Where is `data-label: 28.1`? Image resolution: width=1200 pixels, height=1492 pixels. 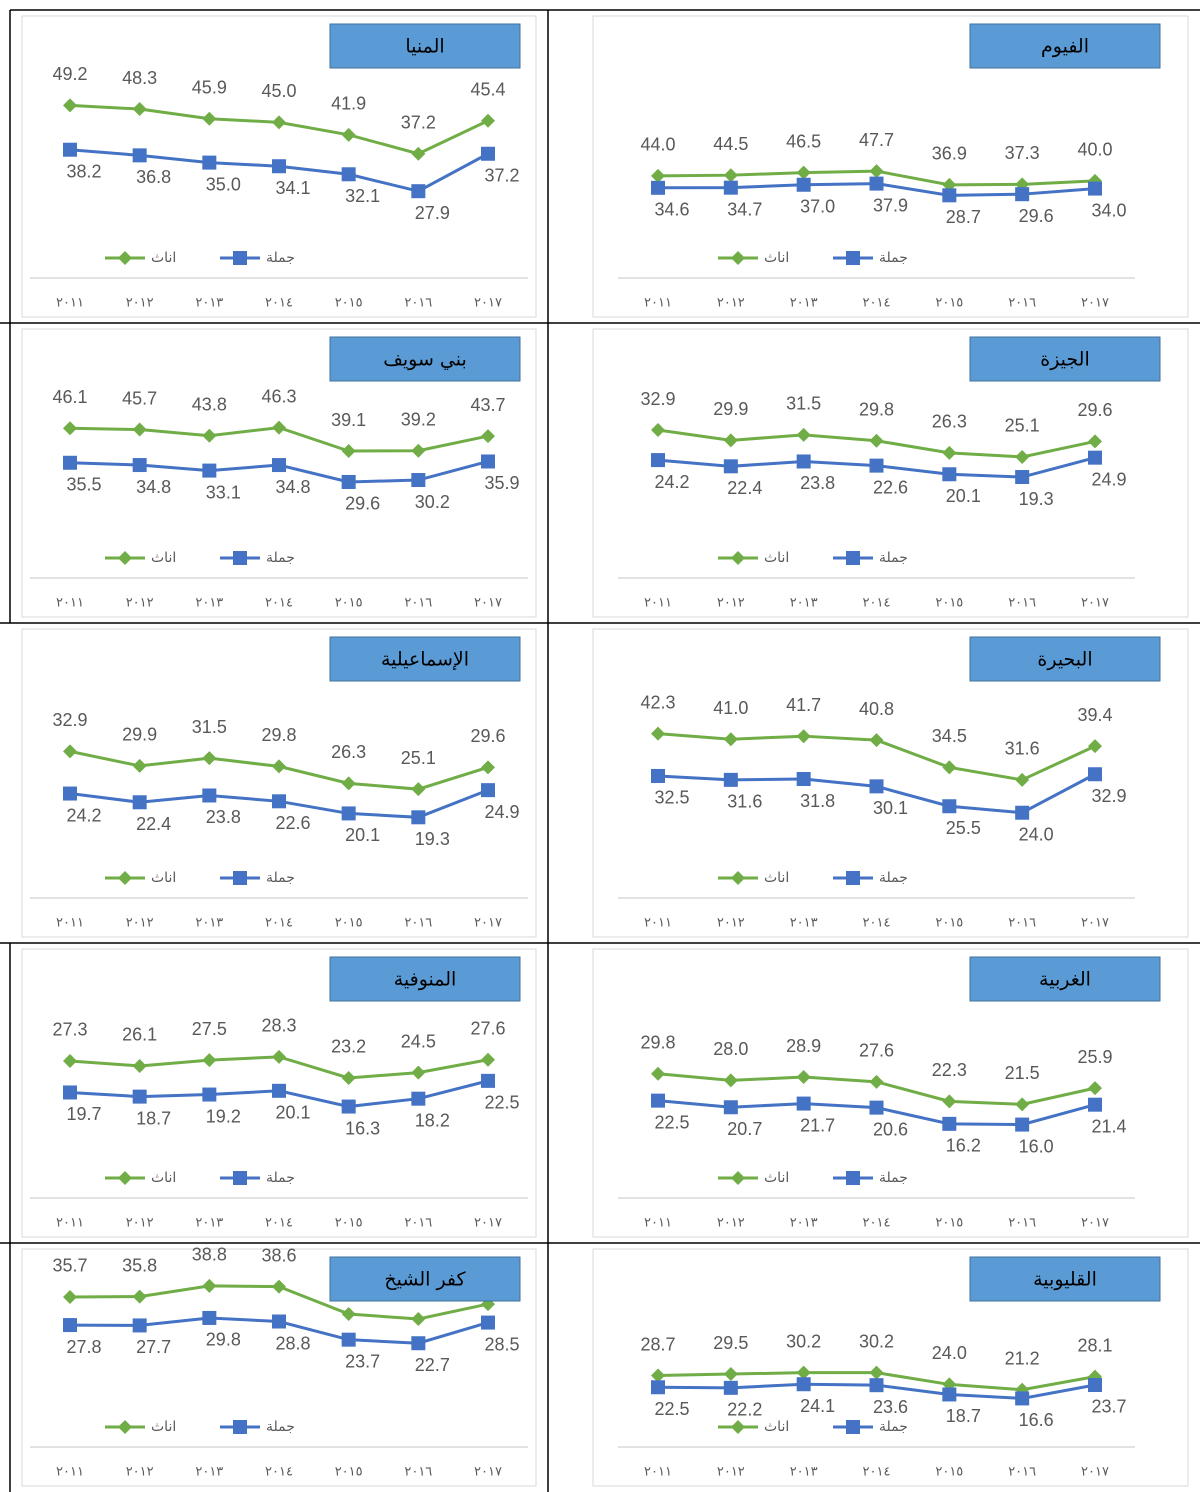 data-label: 28.1 is located at coordinates (1094, 1345).